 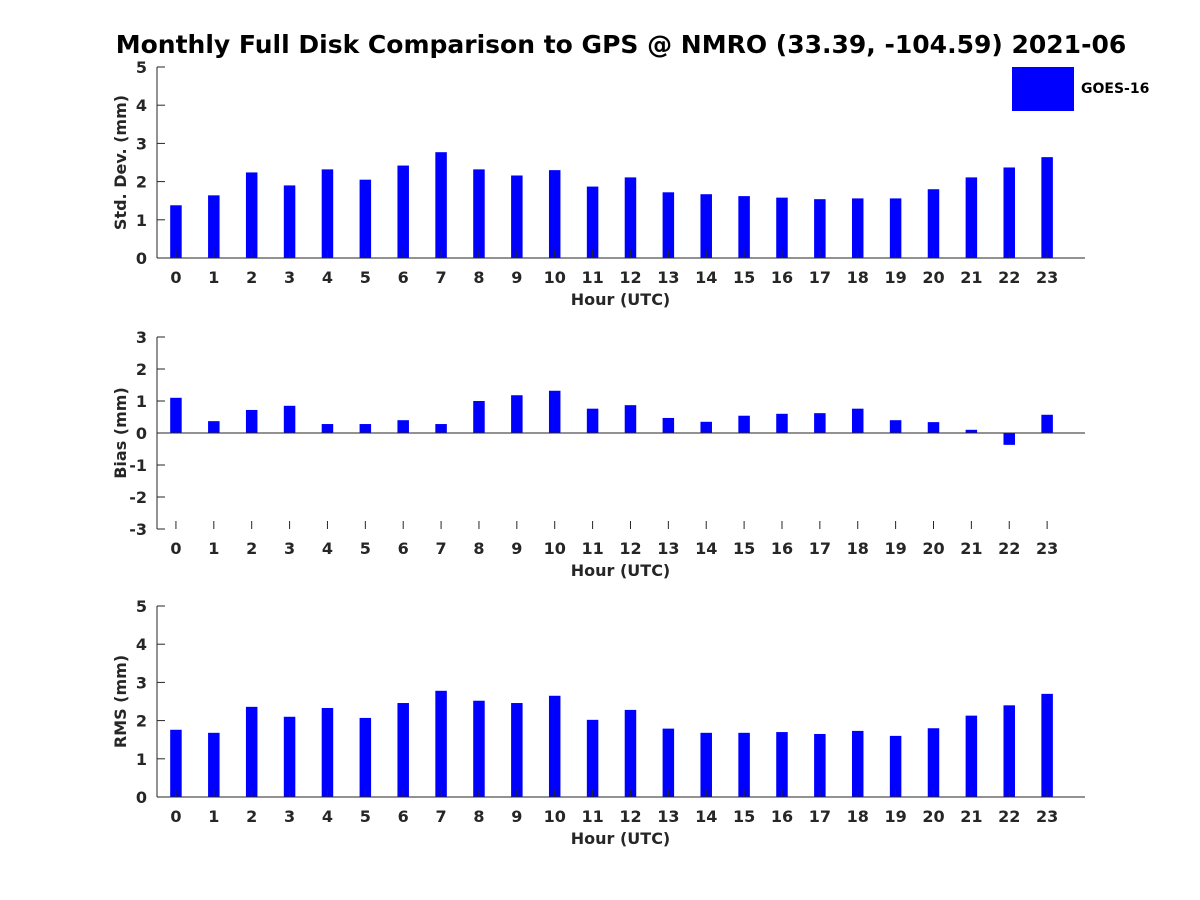 I want to click on y-axis-label: Std. Dev. (mm), so click(x=120, y=162).